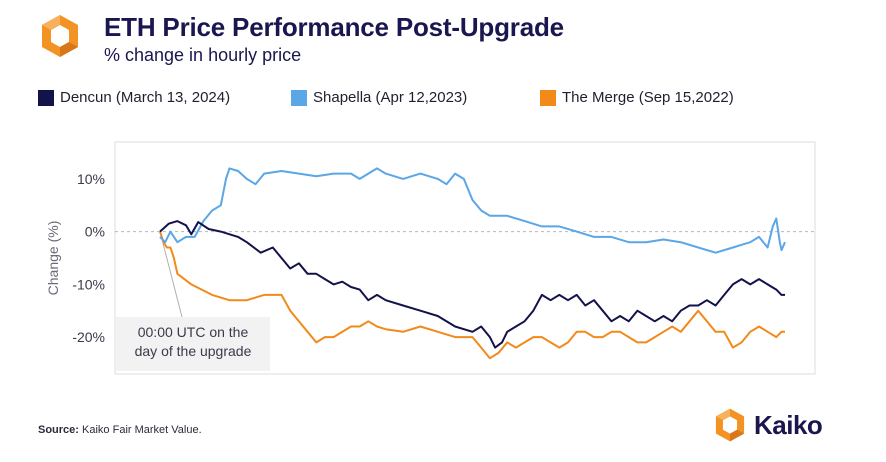  I want to click on annotation-leader, so click(171, 274).